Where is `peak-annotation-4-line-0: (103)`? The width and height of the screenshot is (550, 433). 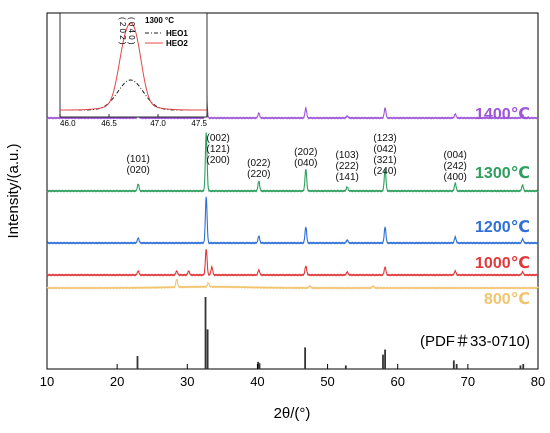 peak-annotation-4-line-0: (103) is located at coordinates (347, 155).